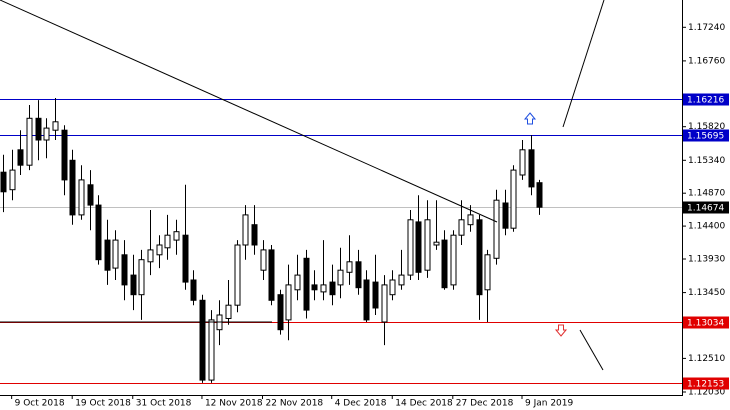  I want to click on y-tick-label: 1.15340, so click(706, 161).